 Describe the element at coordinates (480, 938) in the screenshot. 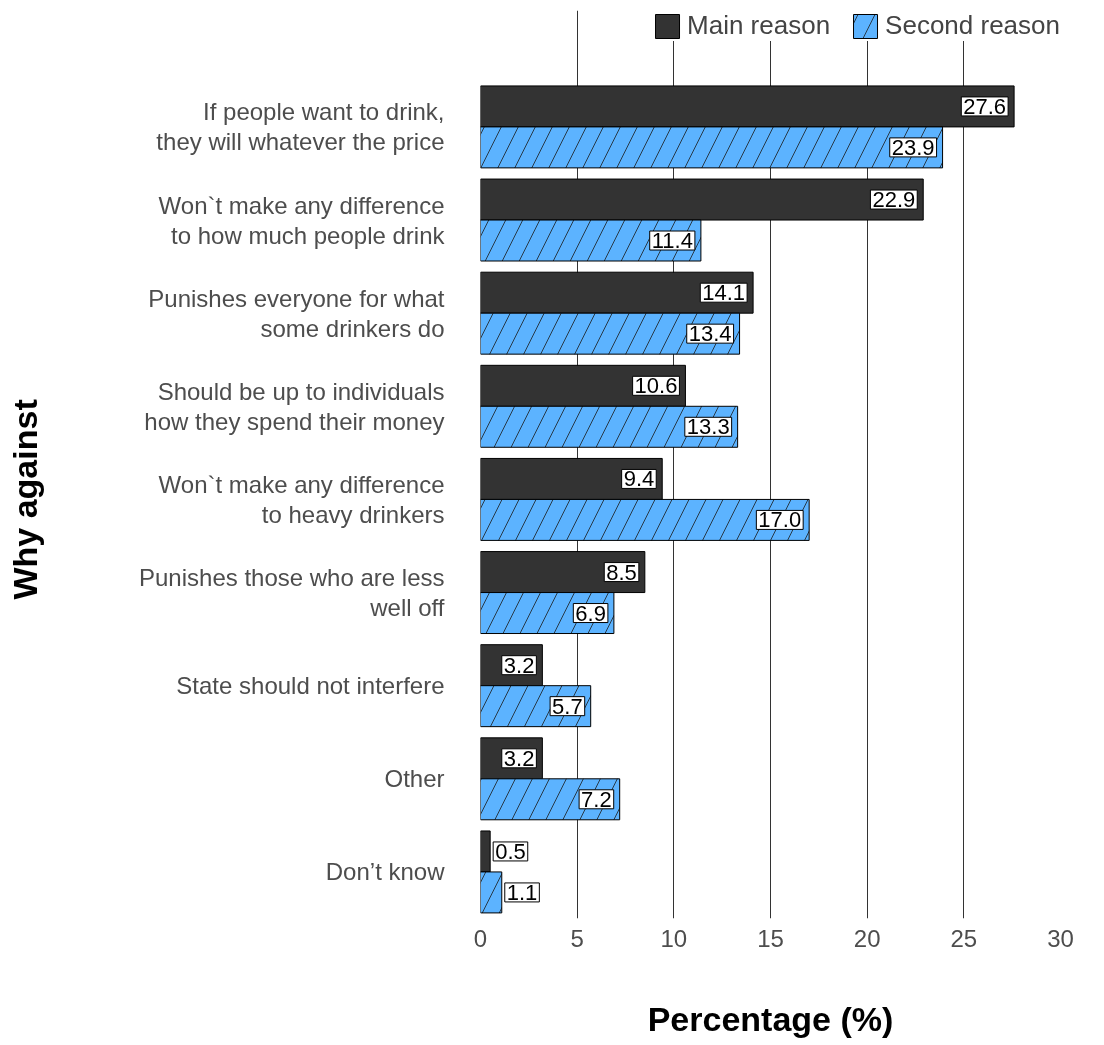

I see `x-tick-label: 0` at that location.